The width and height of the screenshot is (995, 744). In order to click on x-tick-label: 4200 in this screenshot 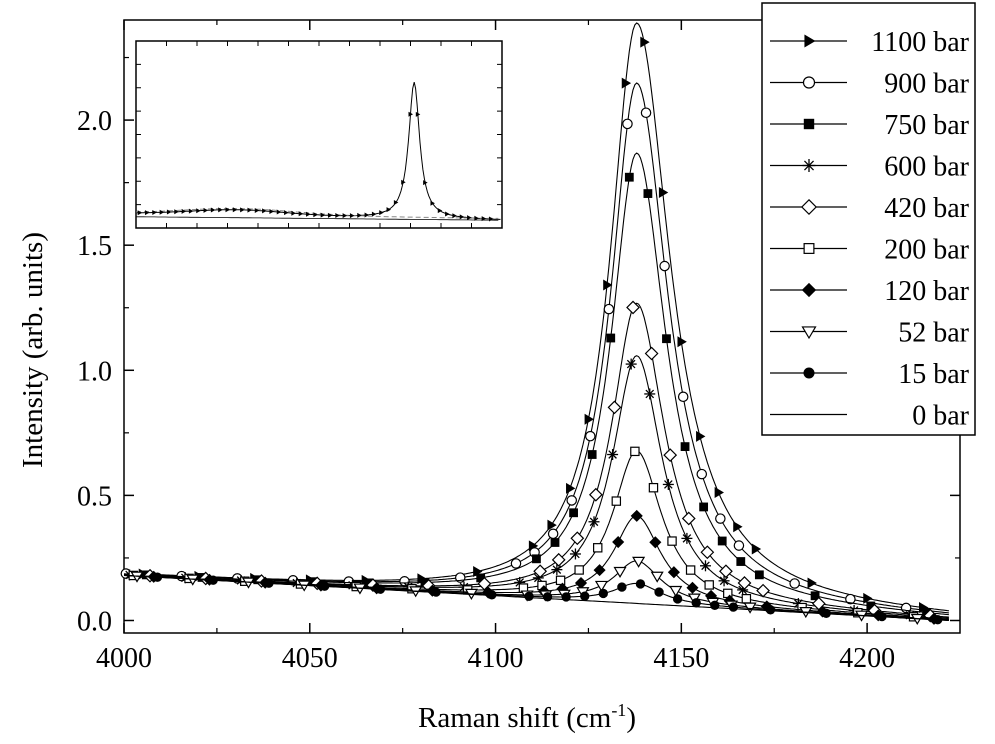, I will do `click(867, 658)`.